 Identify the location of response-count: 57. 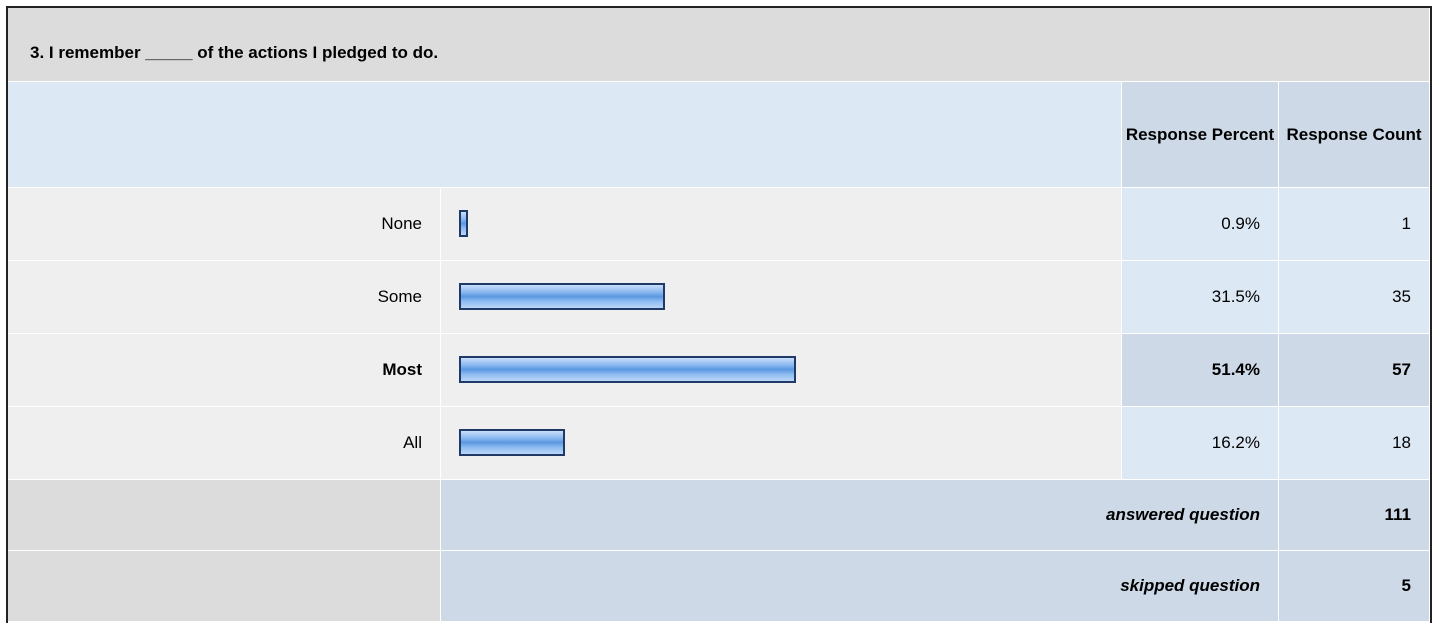
(1354, 370).